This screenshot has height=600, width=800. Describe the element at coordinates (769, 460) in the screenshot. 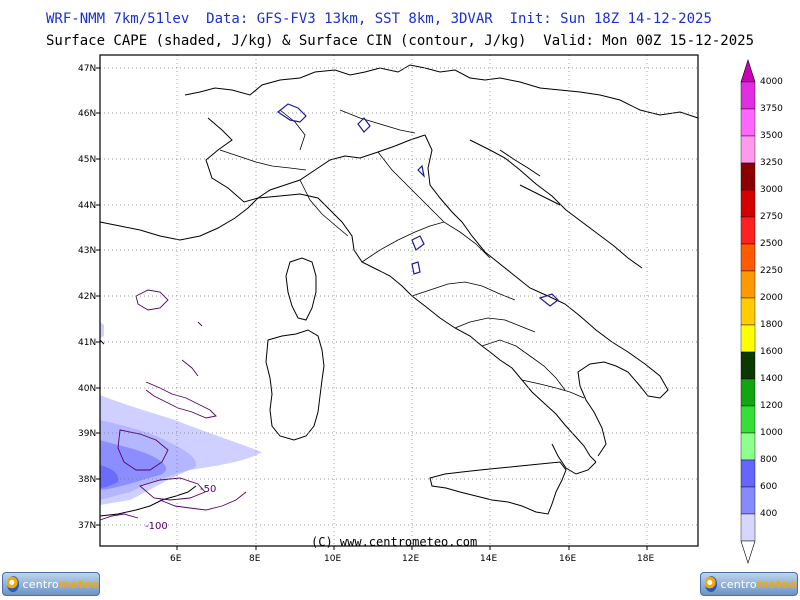

I see `colorbar-label: 800` at that location.